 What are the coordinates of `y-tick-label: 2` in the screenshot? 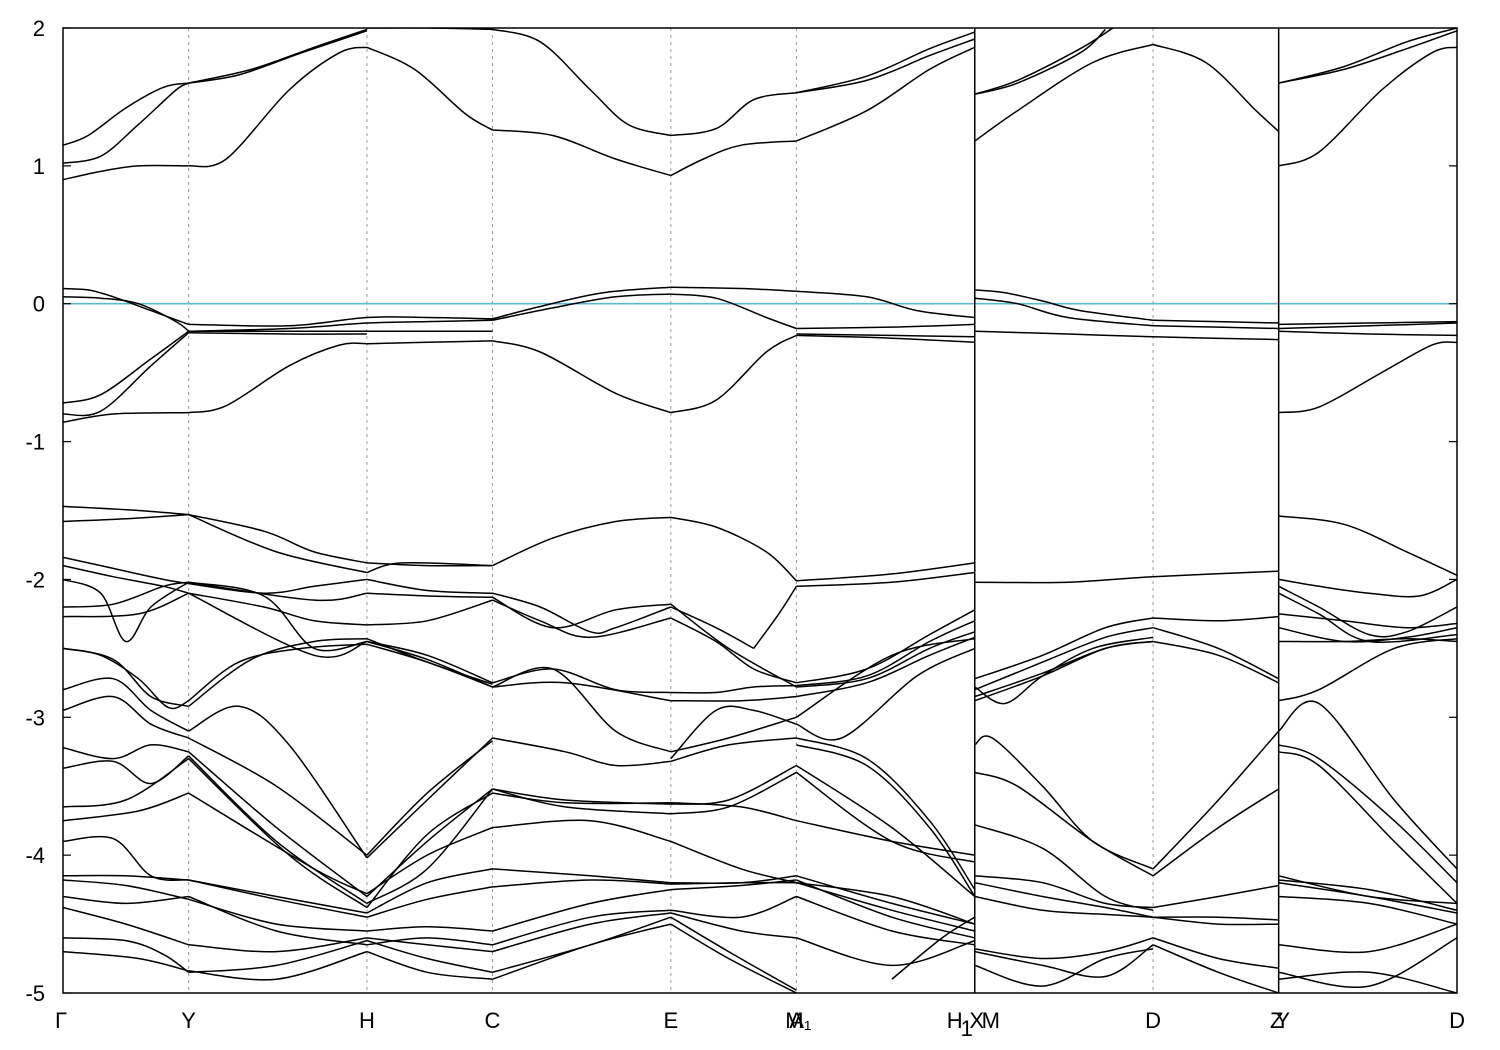 It's located at (39, 28).